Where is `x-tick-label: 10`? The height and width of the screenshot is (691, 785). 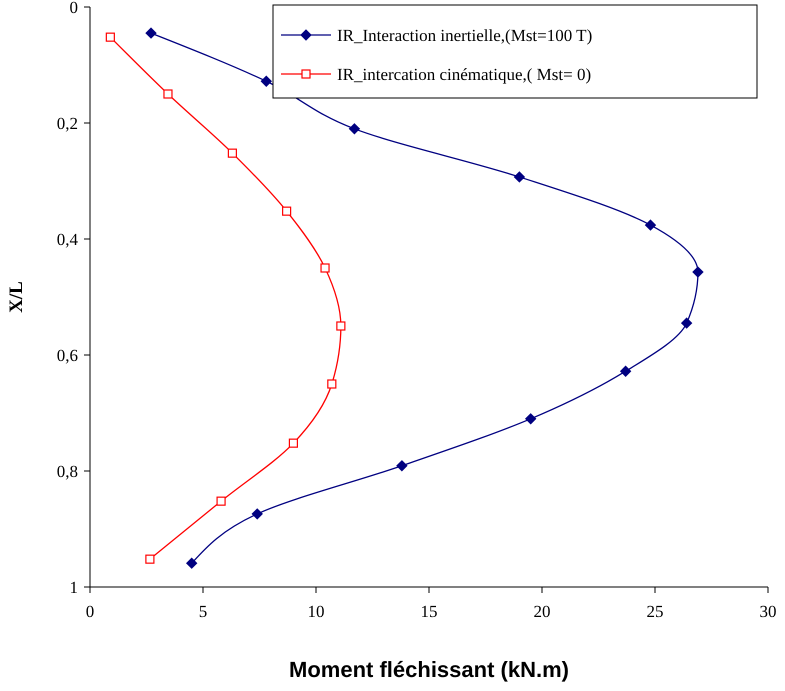 x-tick-label: 10 is located at coordinates (316, 611).